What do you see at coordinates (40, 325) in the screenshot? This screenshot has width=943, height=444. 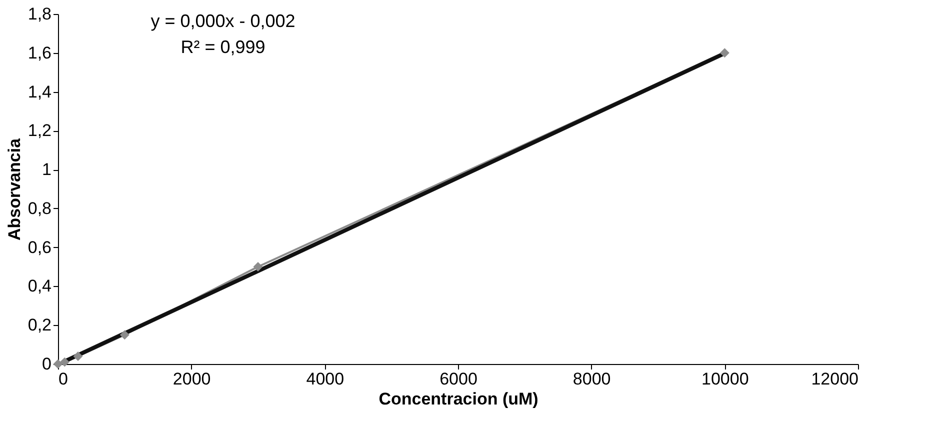 I see `y-tick-label: 0,2` at bounding box center [40, 325].